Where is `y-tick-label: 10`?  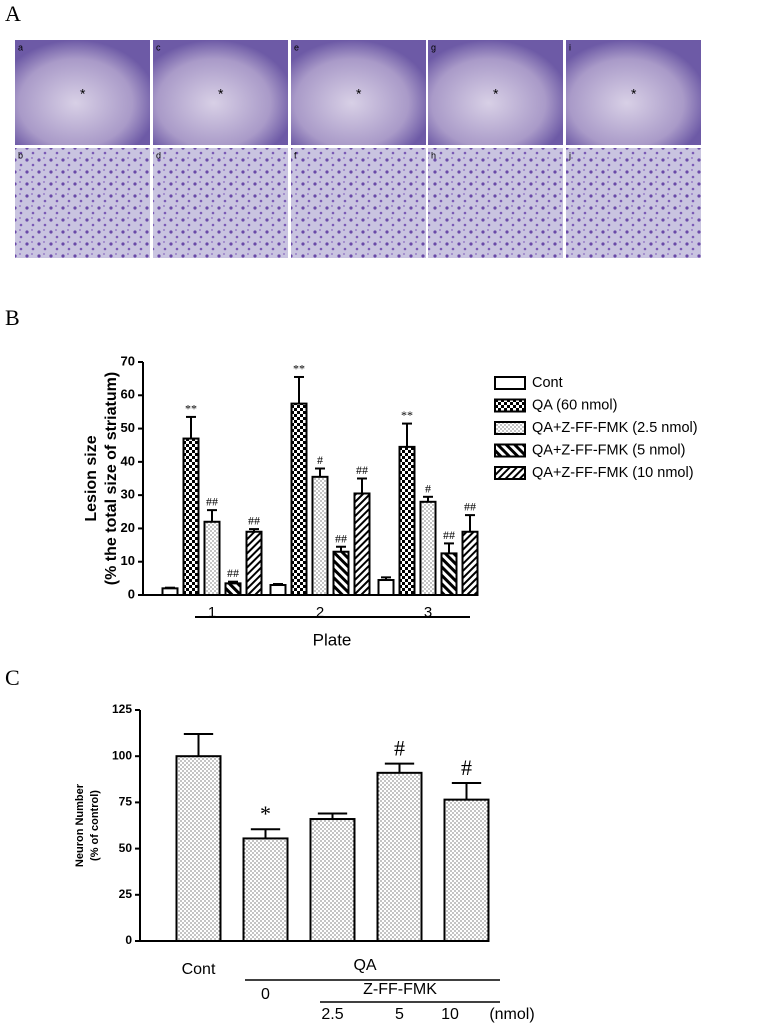
y-tick-label: 10 is located at coordinates (128, 560).